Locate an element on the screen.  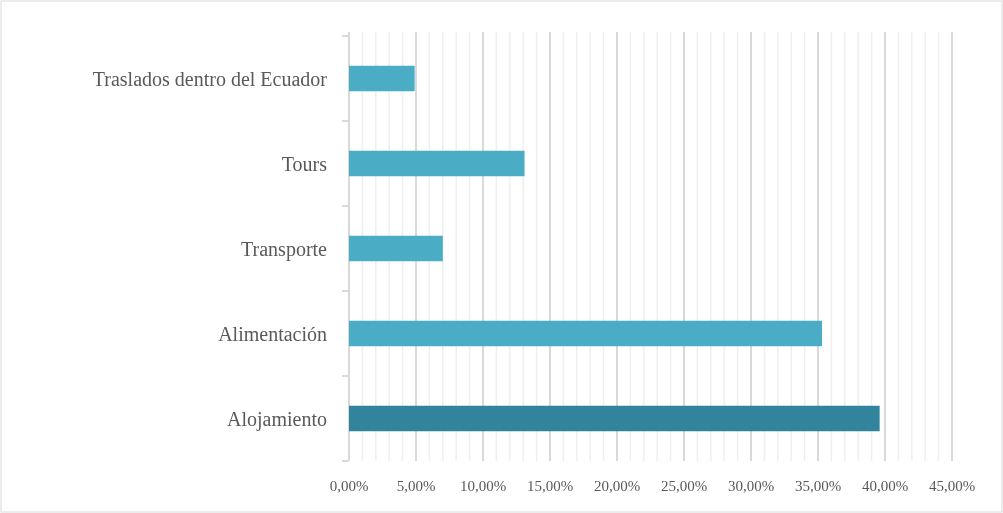
x-tick-label: 10,00% is located at coordinates (483, 486).